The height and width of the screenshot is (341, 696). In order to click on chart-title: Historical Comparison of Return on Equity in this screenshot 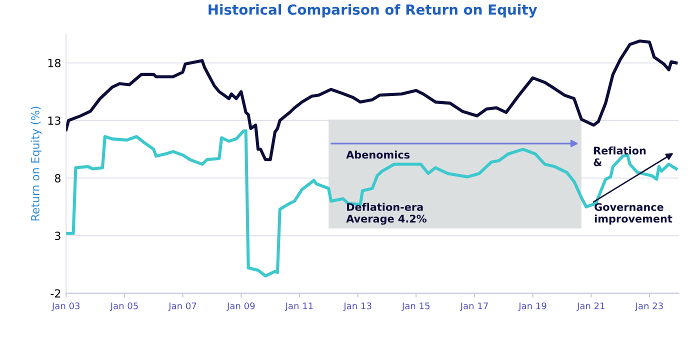, I will do `click(373, 11)`.